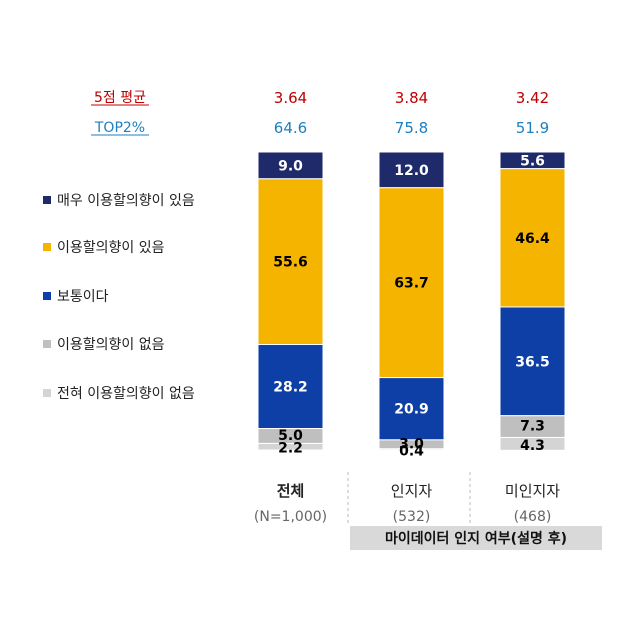  I want to click on stat-value: 64.6, so click(290, 128).